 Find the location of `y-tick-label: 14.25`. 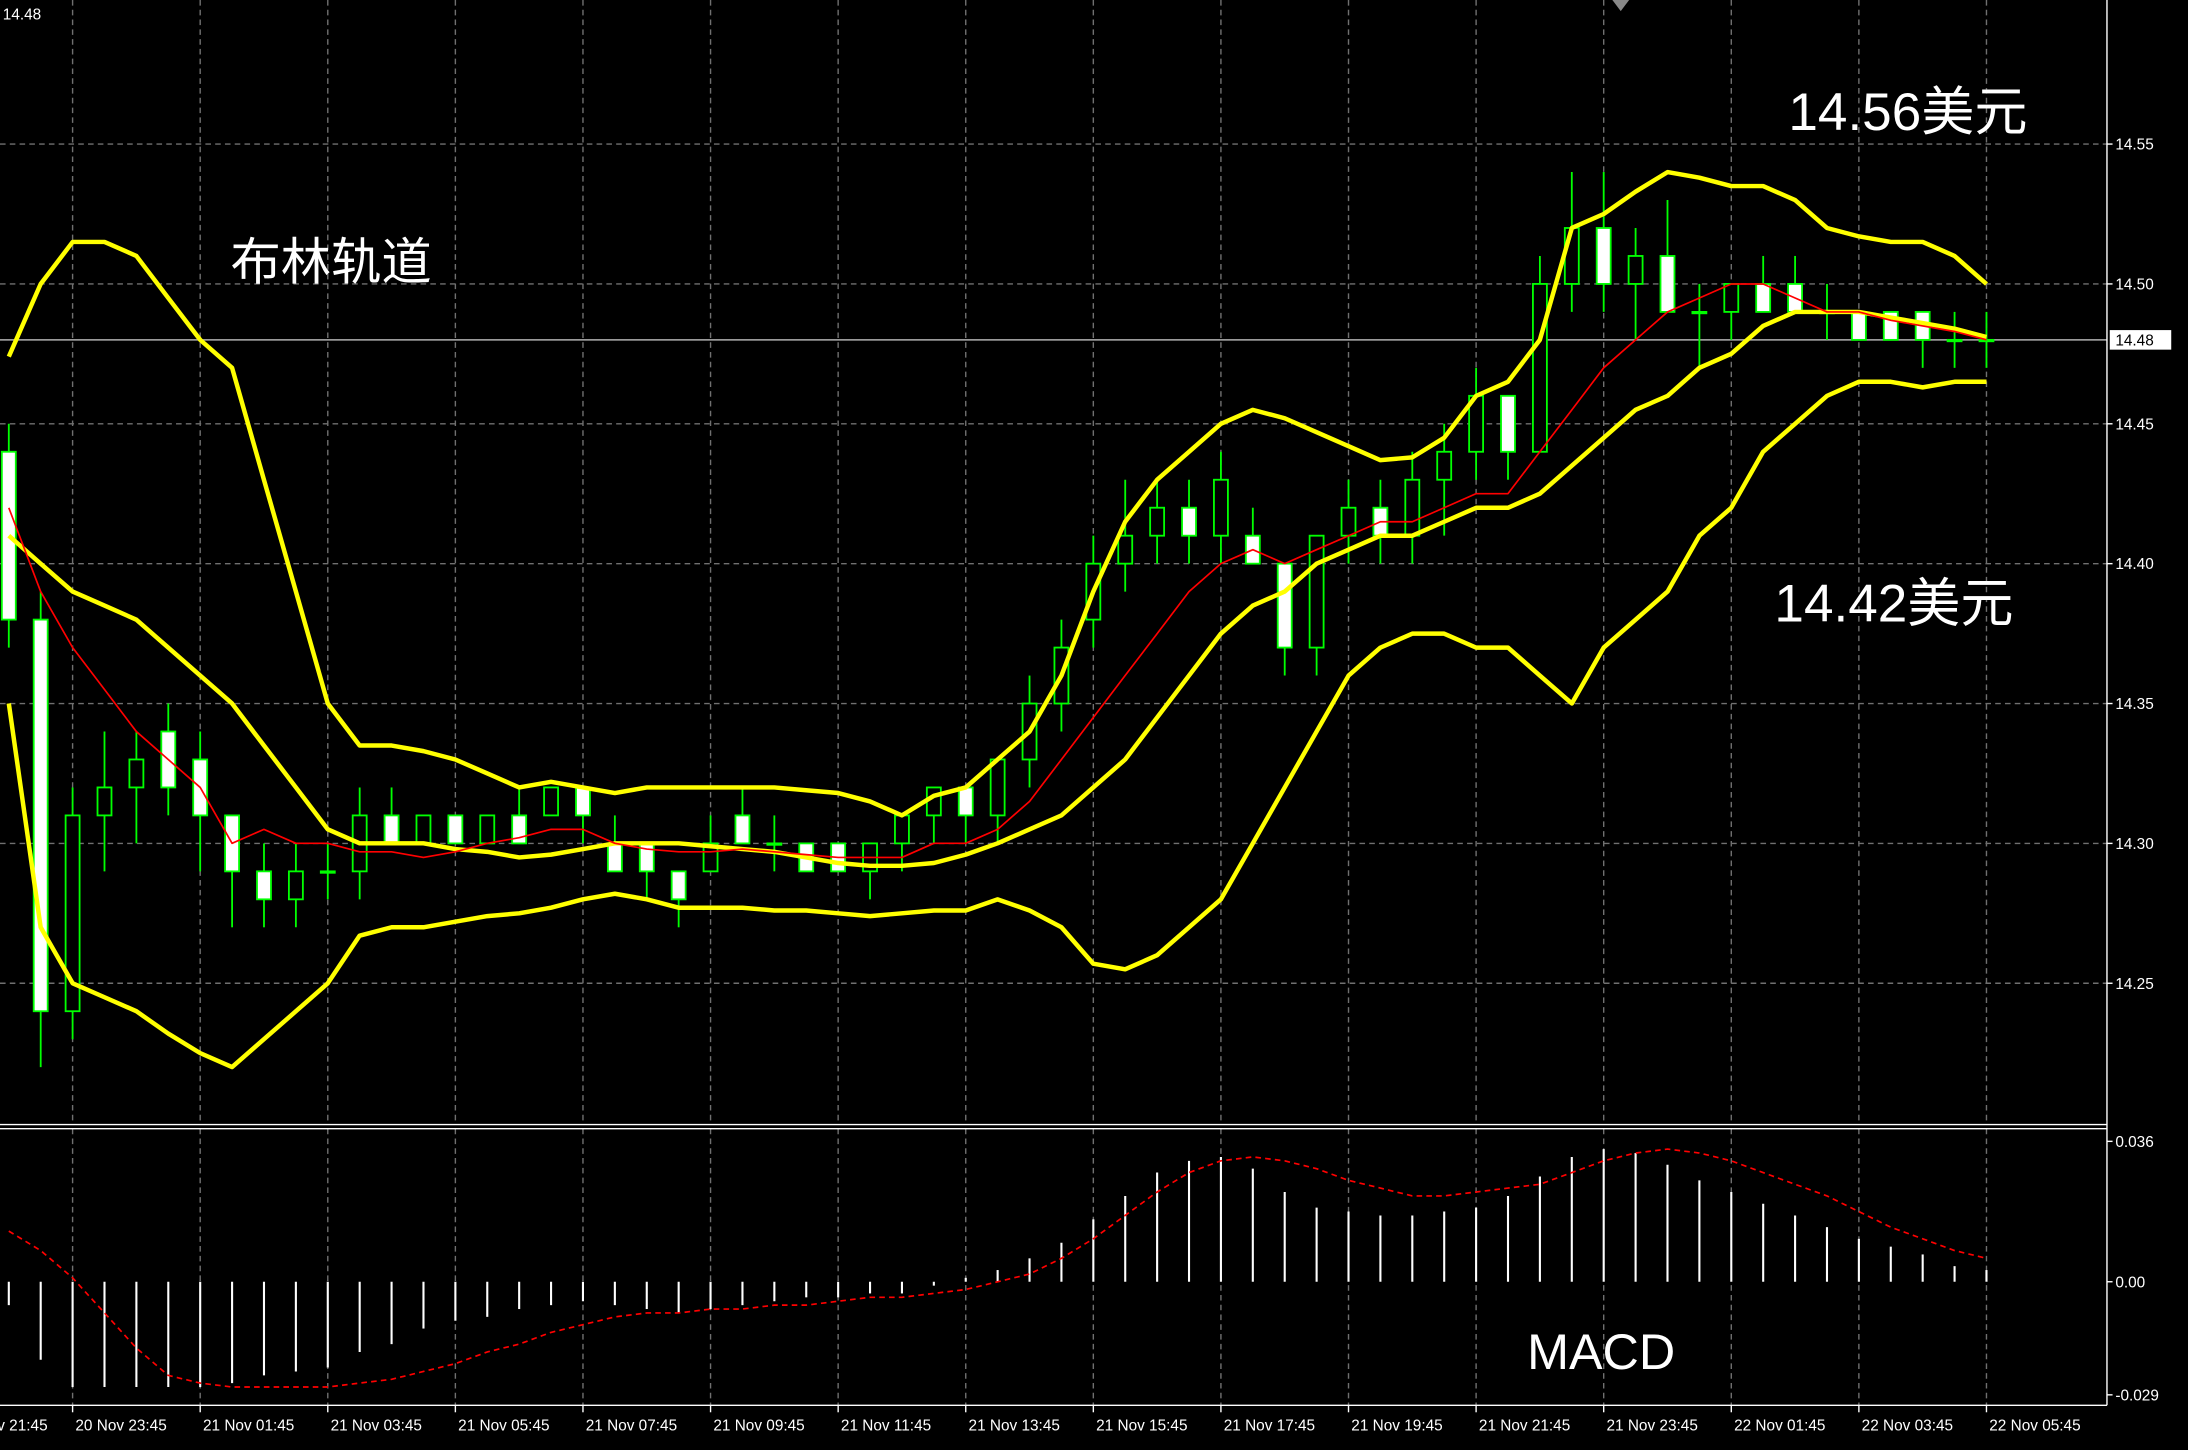

y-tick-label: 14.25 is located at coordinates (2134, 984).